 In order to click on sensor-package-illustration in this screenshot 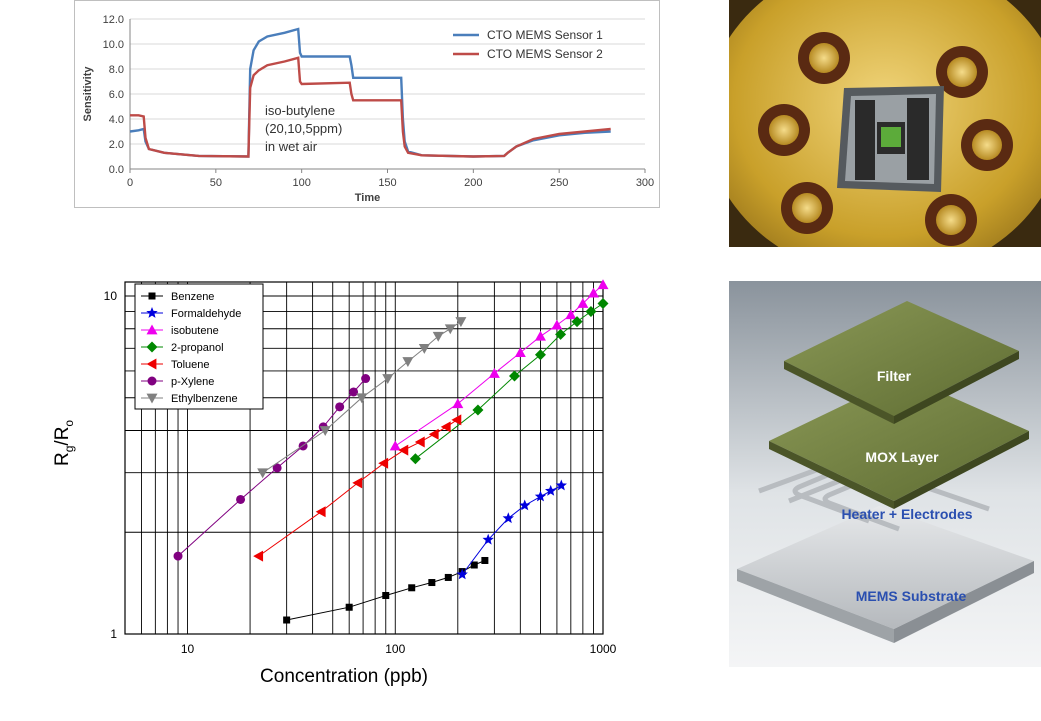, I will do `click(873, 139)`.